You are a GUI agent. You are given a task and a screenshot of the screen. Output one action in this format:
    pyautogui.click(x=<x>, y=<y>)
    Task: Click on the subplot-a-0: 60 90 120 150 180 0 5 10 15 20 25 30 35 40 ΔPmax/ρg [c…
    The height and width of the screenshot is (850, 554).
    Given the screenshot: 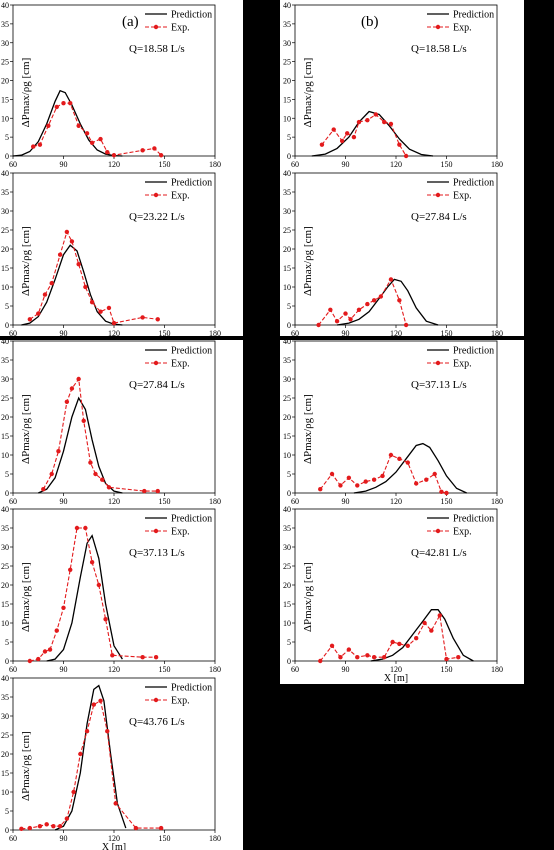 What is the action you would take?
    pyautogui.click(x=111, y=85)
    